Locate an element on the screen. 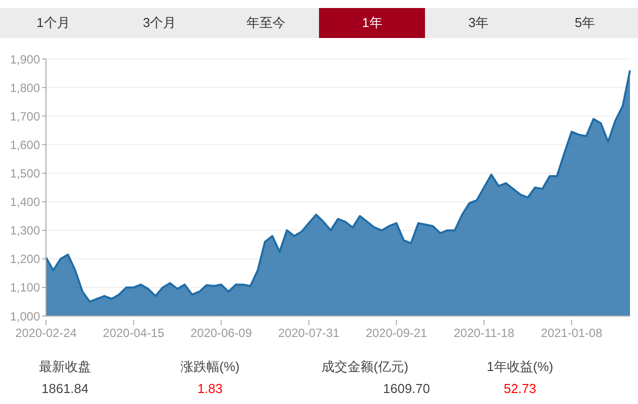  text: 1个月 is located at coordinates (53, 23).